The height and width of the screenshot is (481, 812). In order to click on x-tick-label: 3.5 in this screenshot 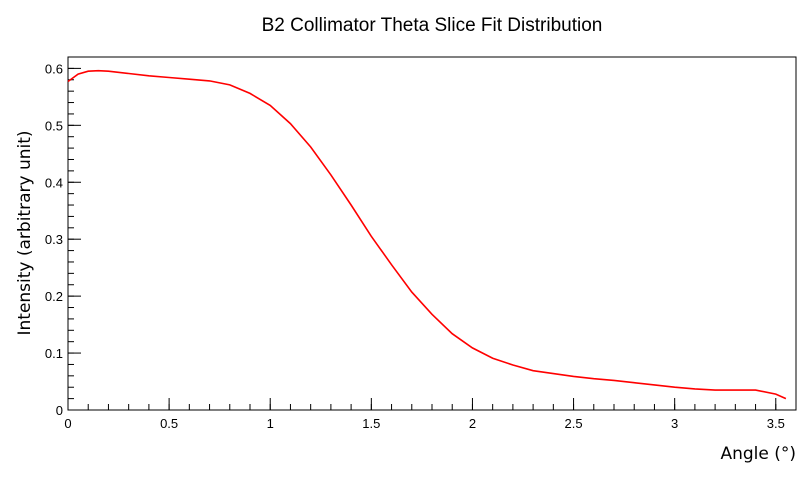, I will do `click(776, 423)`.